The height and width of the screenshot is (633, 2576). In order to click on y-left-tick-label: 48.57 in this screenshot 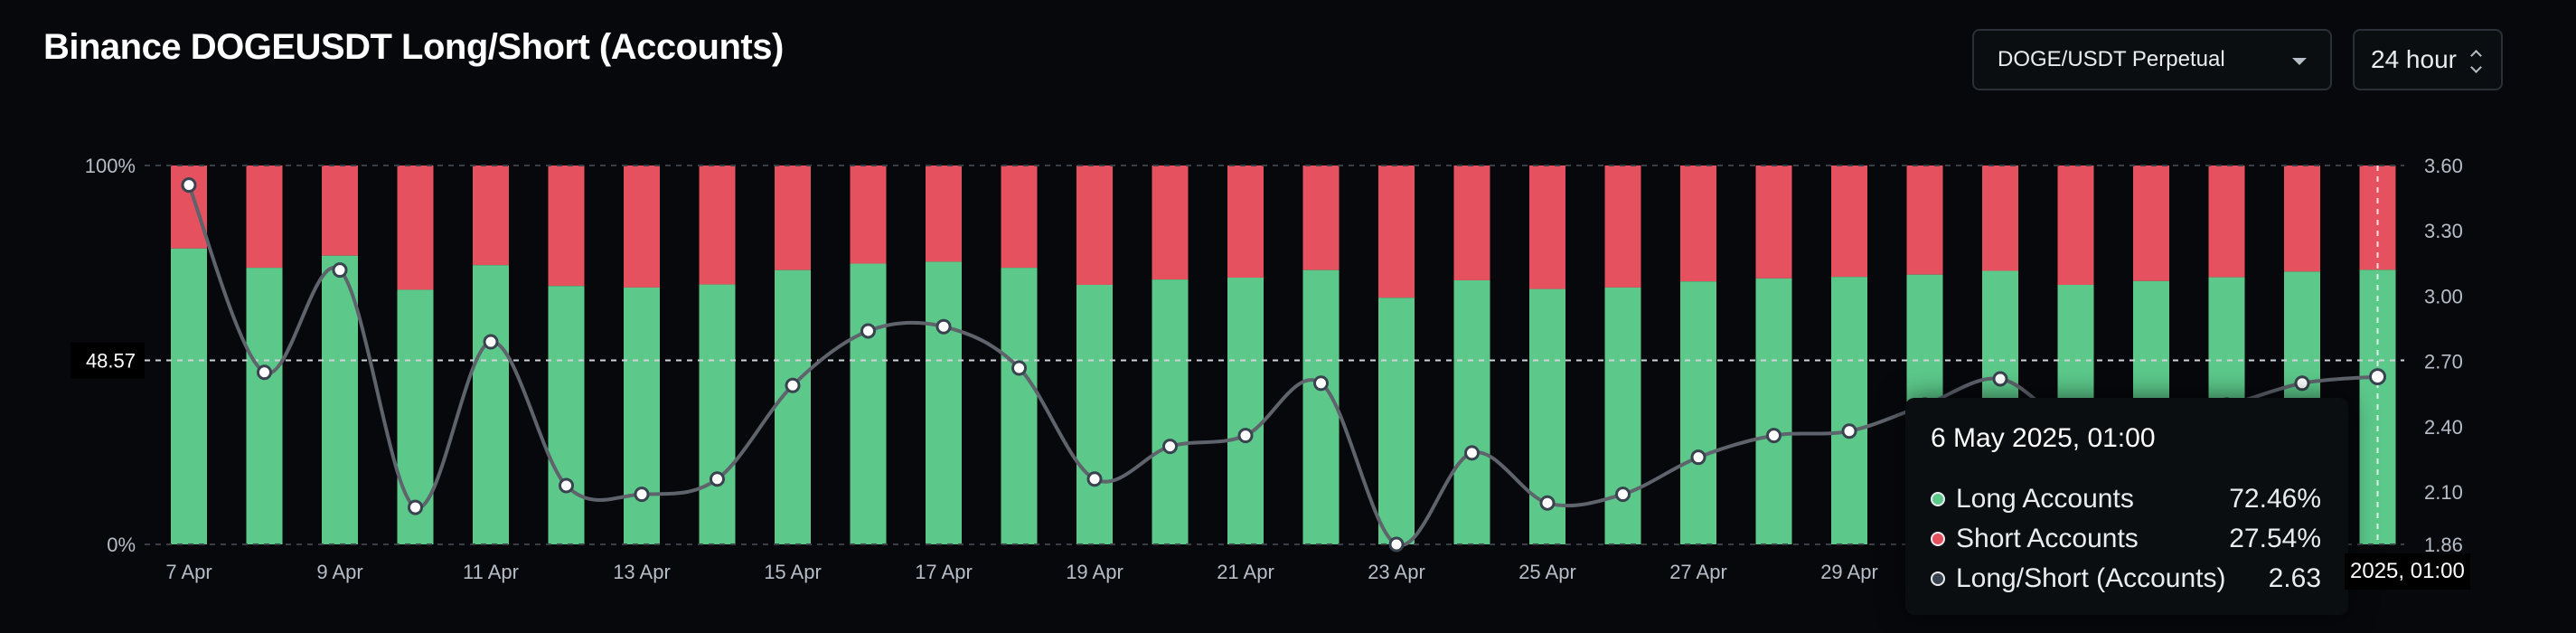, I will do `click(111, 360)`.